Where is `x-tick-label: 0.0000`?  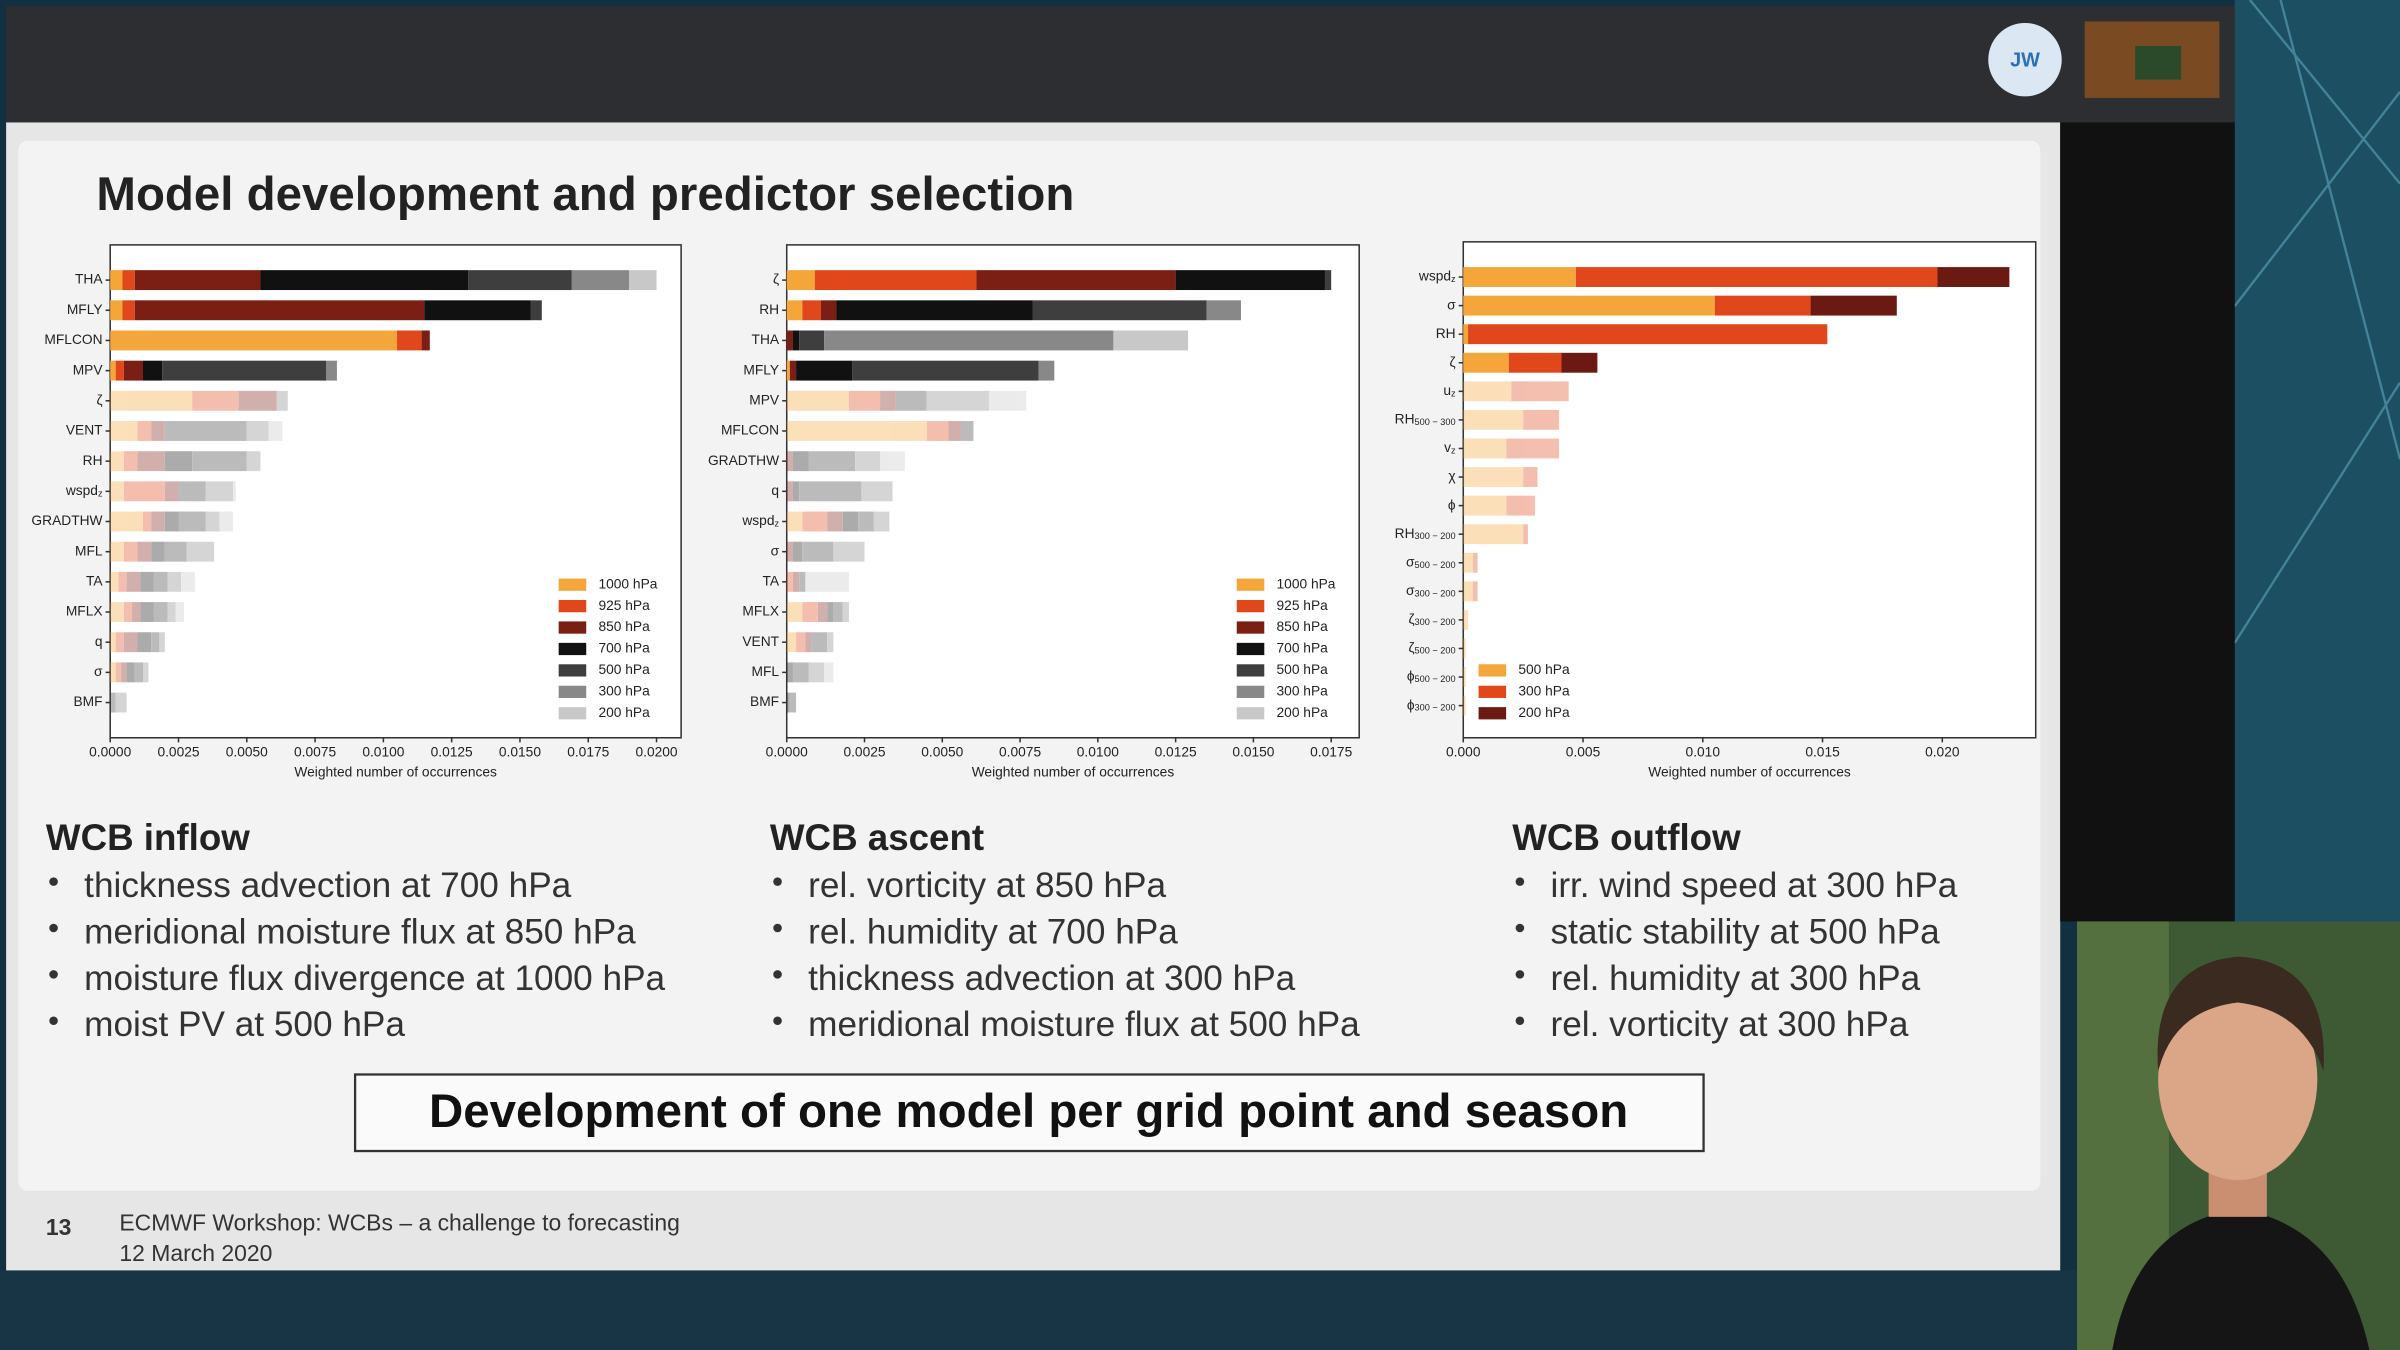
x-tick-label: 0.0000 is located at coordinates (110, 752).